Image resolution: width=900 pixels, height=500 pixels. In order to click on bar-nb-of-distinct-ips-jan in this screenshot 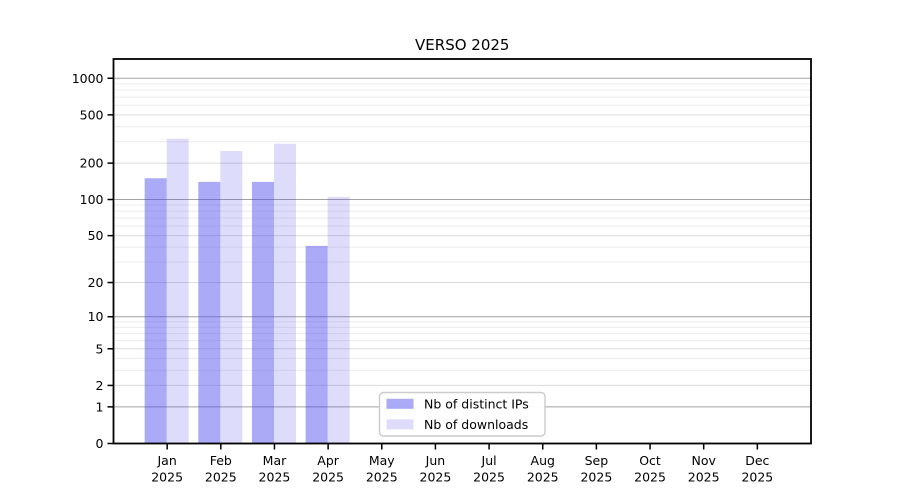, I will do `click(155, 311)`.